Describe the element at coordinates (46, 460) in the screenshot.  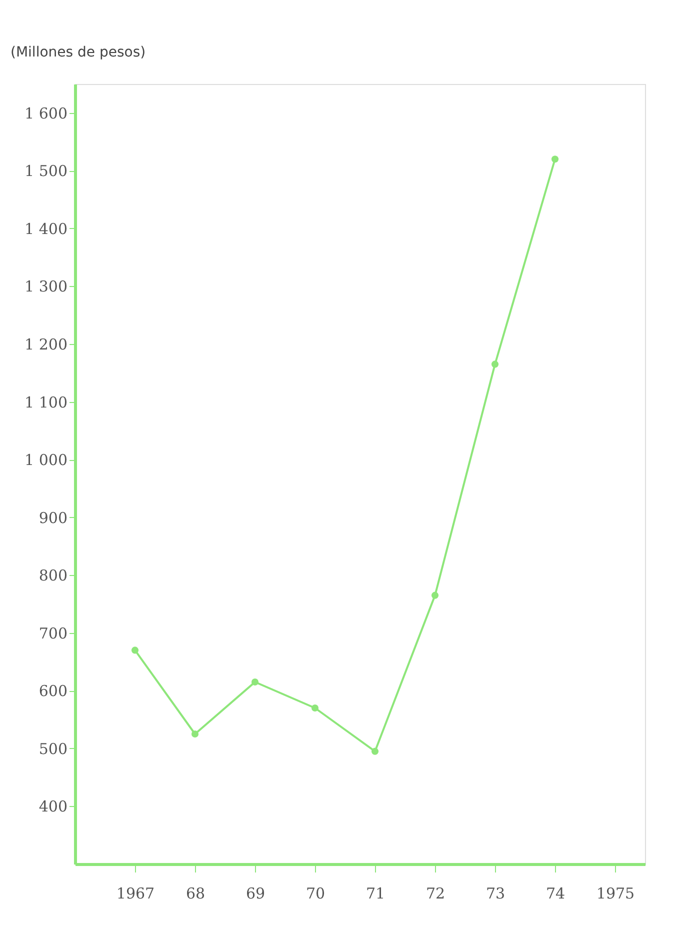
I see `y-tick-label: 1 000` at that location.